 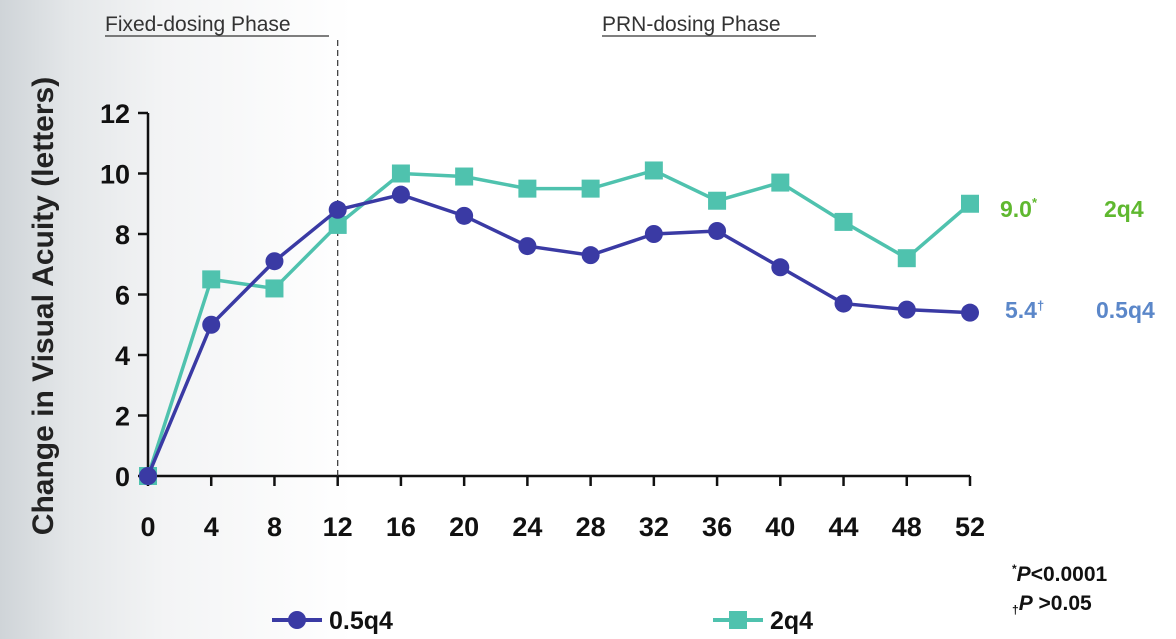 I want to click on legend-label-2q4: 2q4, so click(x=791, y=621).